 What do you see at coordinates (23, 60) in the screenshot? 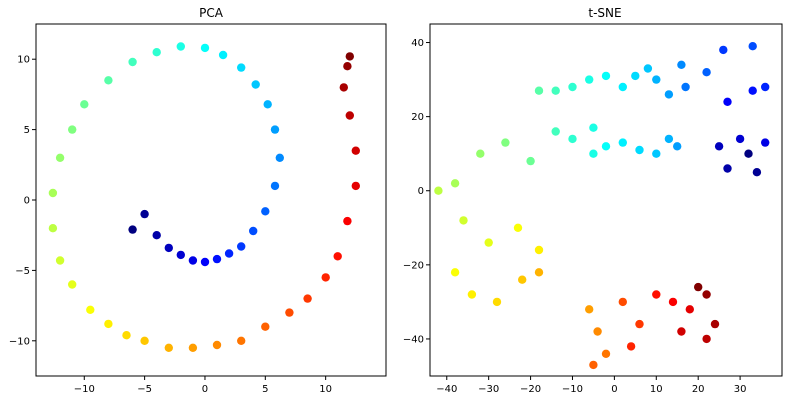
I see `pca-y-tick-label: 10` at bounding box center [23, 60].